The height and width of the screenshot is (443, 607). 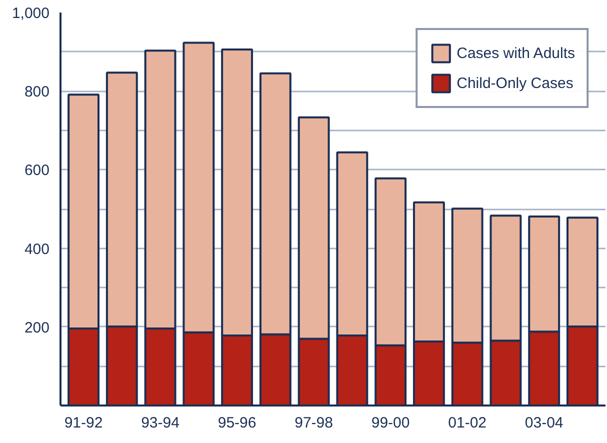 What do you see at coordinates (160, 423) in the screenshot?
I see `x-tick-label: 93-94` at bounding box center [160, 423].